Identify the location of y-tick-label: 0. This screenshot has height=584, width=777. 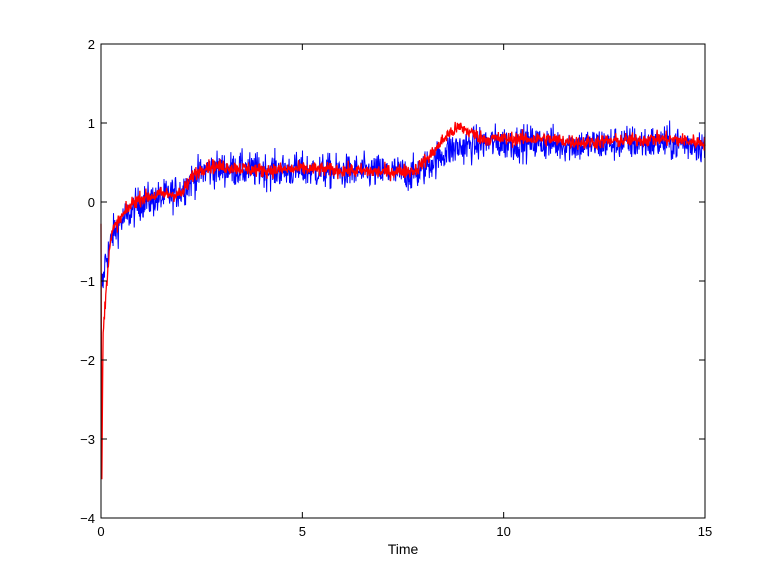
(91, 202).